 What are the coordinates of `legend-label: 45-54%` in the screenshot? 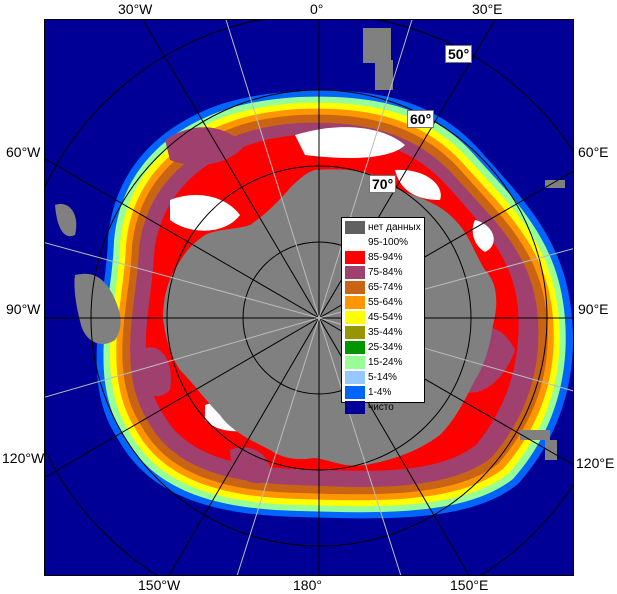 It's located at (385, 317).